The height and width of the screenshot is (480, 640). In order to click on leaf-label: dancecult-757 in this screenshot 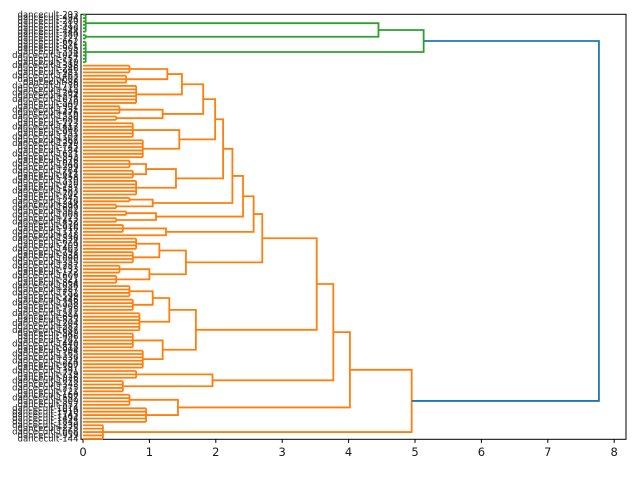, I will do `click(48, 59)`.